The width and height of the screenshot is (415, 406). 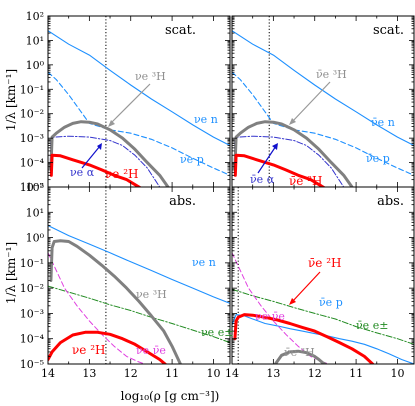 I want to click on annotation-anue-3H: ν̄e ³H, so click(x=331, y=74).